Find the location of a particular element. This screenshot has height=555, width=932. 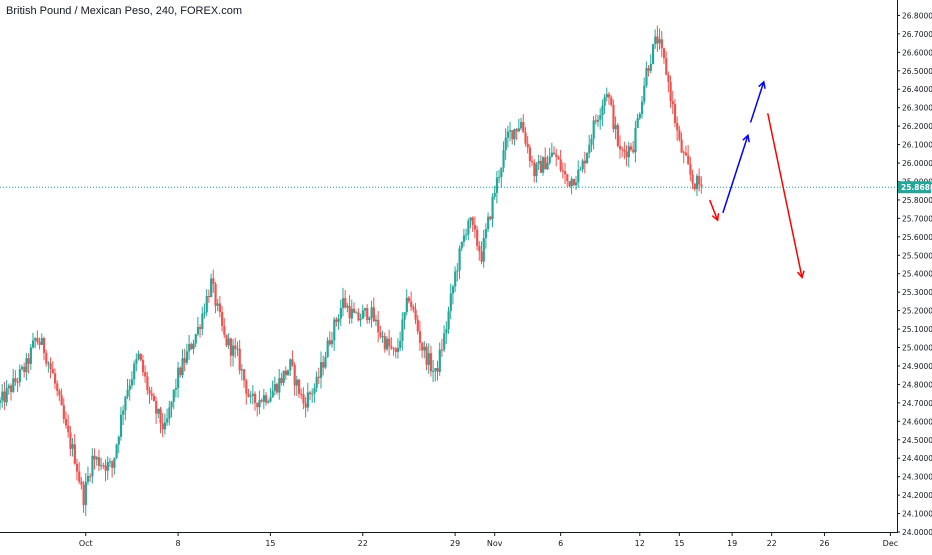

y-tick-label: 24.6000 is located at coordinates (917, 421).